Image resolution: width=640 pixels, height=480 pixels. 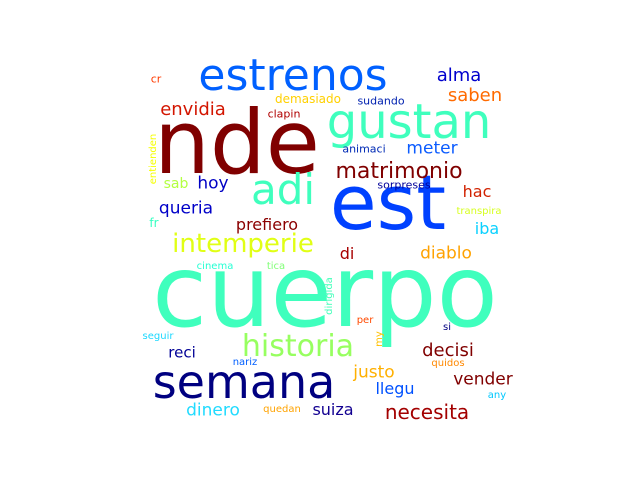 What do you see at coordinates (347, 253) in the screenshot?
I see `cloud-word: di` at bounding box center [347, 253].